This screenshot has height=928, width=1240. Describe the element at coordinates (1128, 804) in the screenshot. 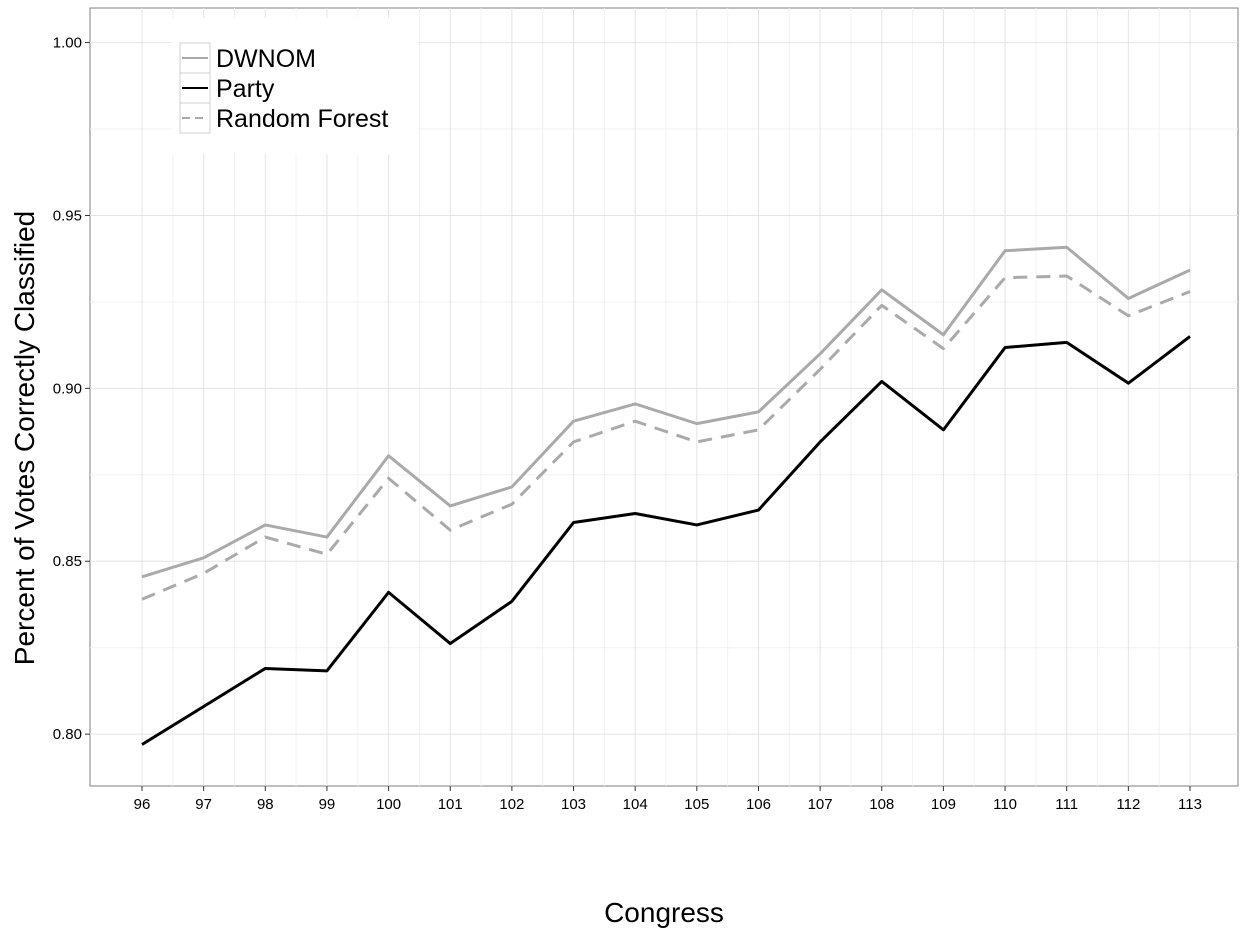

I see `x-tick-label: 112` at that location.